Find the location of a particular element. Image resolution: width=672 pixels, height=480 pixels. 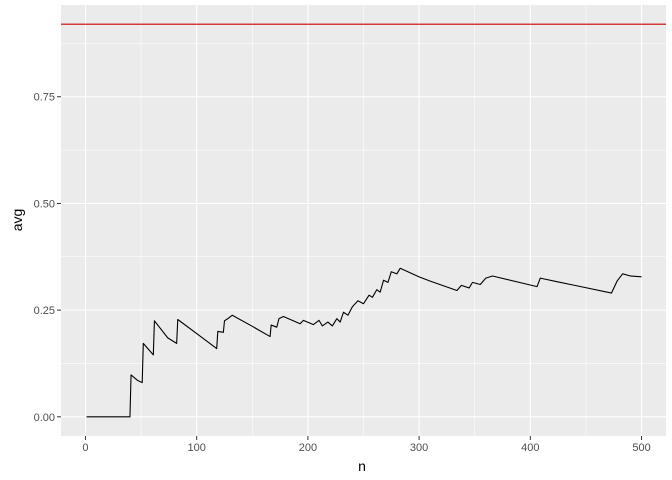

y-tick-label: 0.75 is located at coordinates (44, 98).